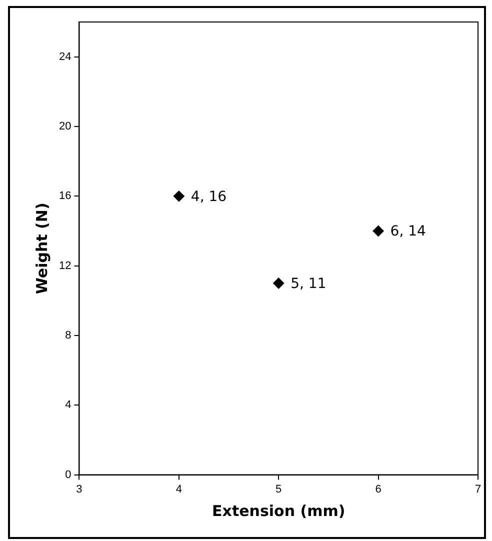 This screenshot has width=492, height=541. What do you see at coordinates (308, 284) in the screenshot?
I see `data-label: 5, 11` at bounding box center [308, 284].